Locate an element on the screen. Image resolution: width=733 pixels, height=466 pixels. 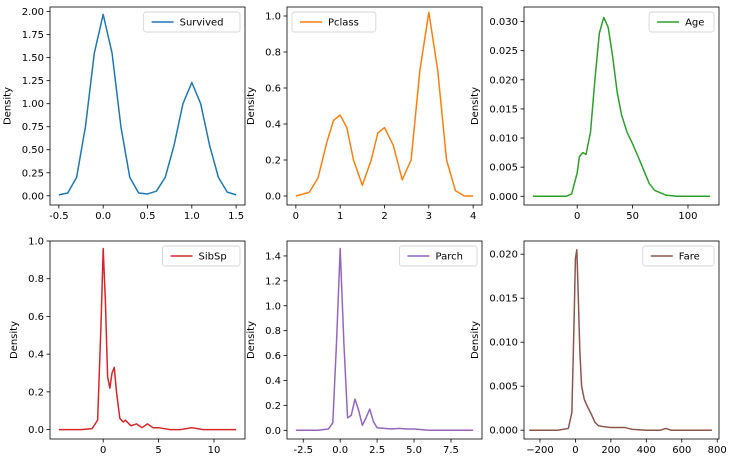
density-line-fare is located at coordinates (620, 340).